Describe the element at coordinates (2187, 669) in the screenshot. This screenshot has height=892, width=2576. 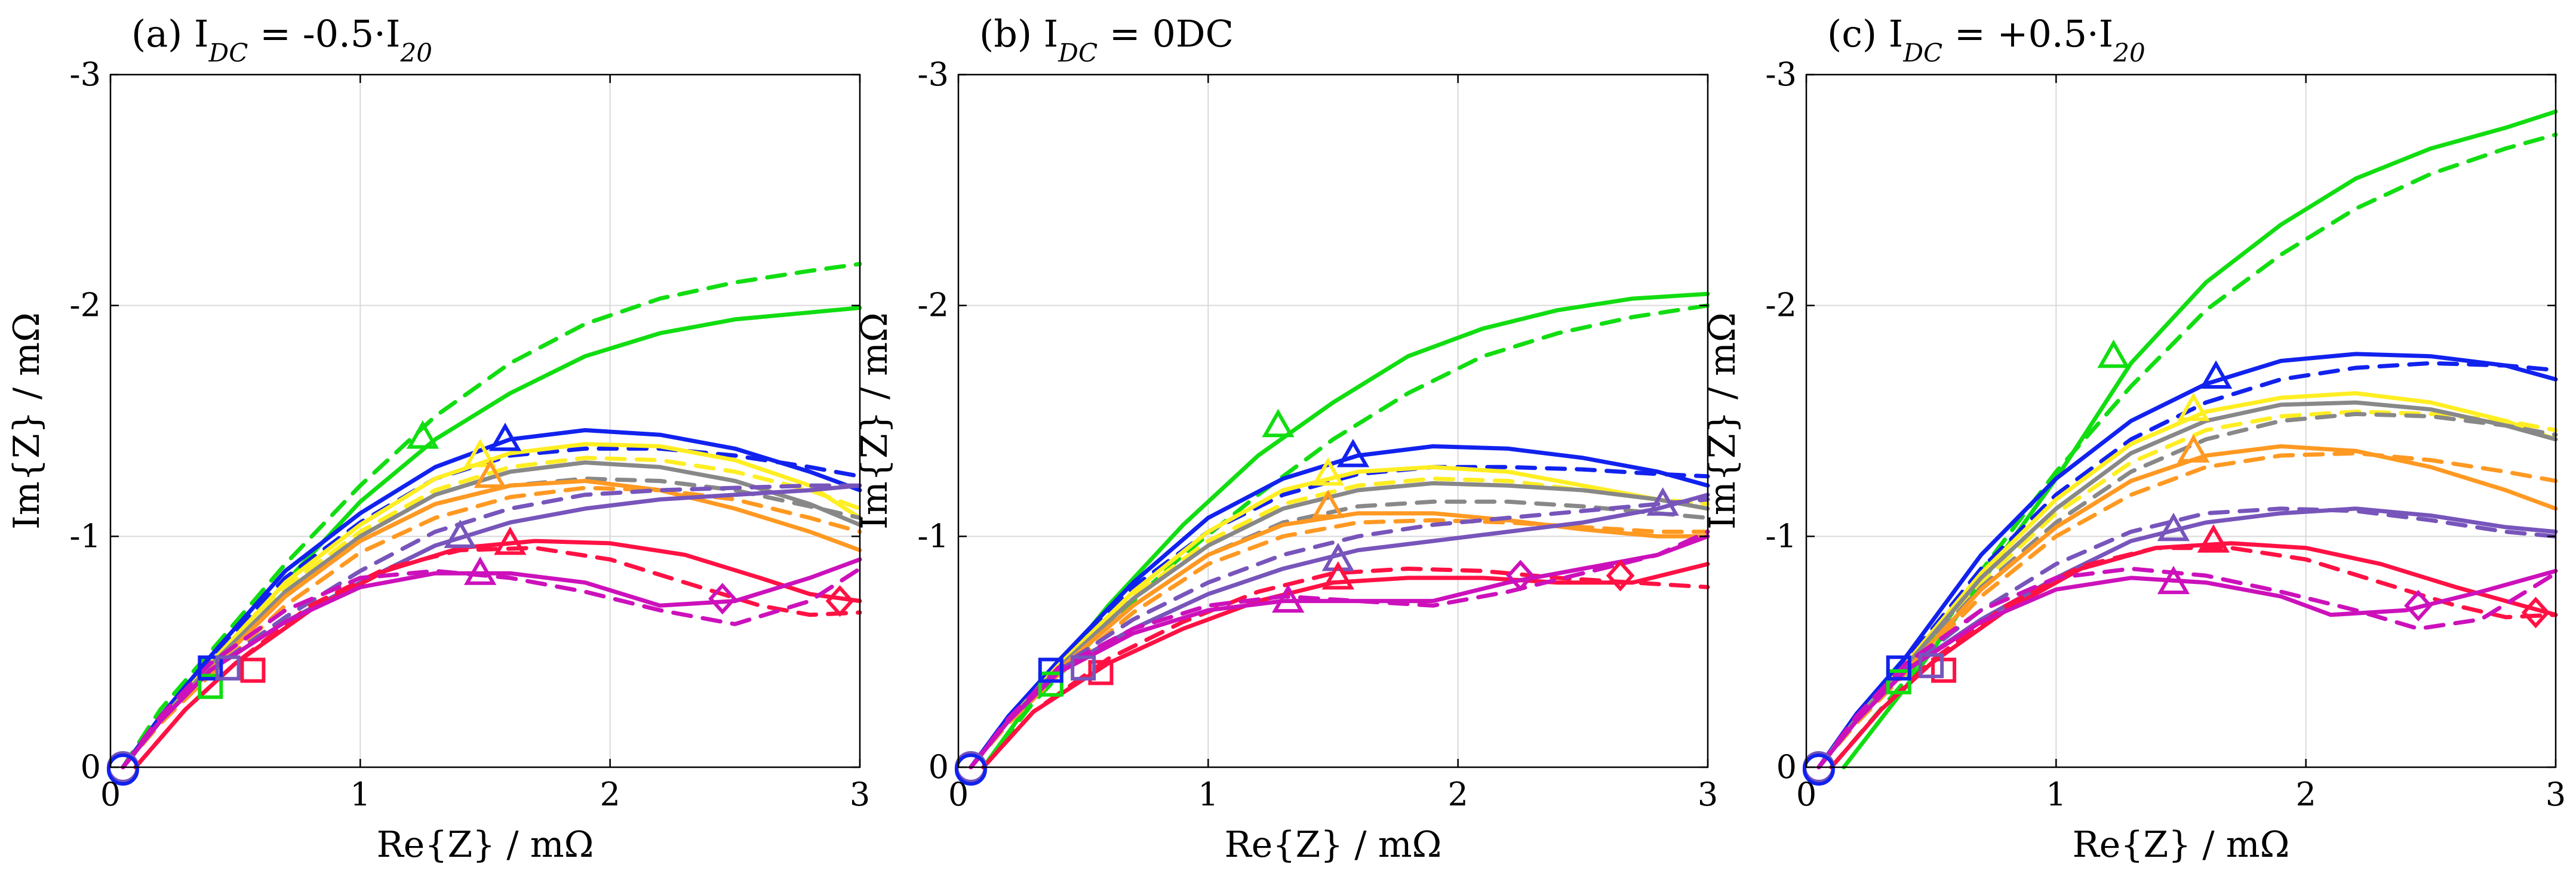
I see `series-magenta-solid` at that location.